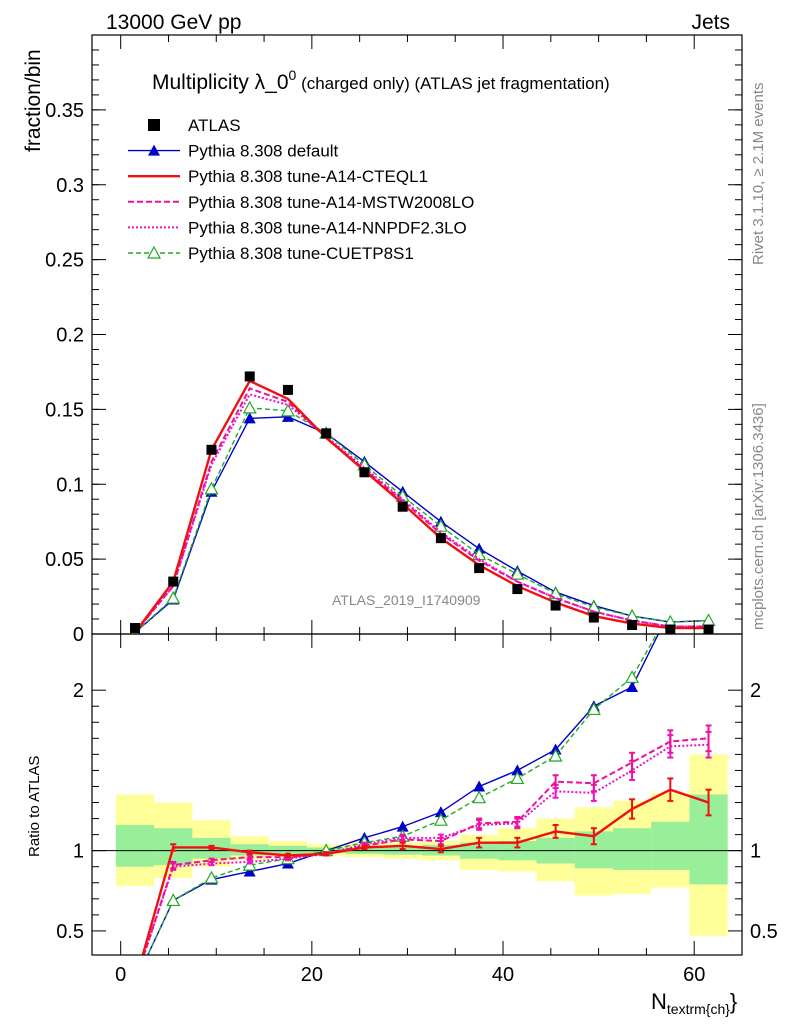 This screenshot has height=1024, width=786. What do you see at coordinates (64, 410) in the screenshot?
I see `top-ytick-label-3: 0.15` at bounding box center [64, 410].